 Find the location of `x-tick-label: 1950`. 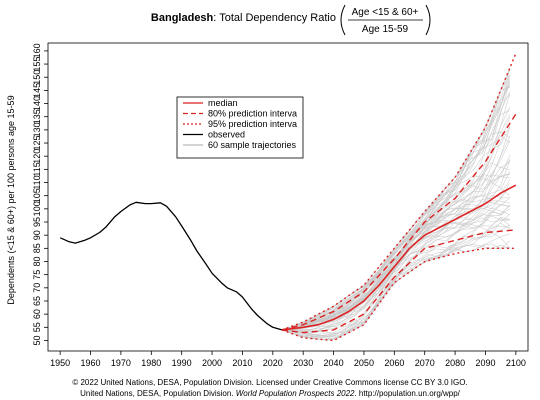

x-tick-label: 1950 is located at coordinates (60, 363).